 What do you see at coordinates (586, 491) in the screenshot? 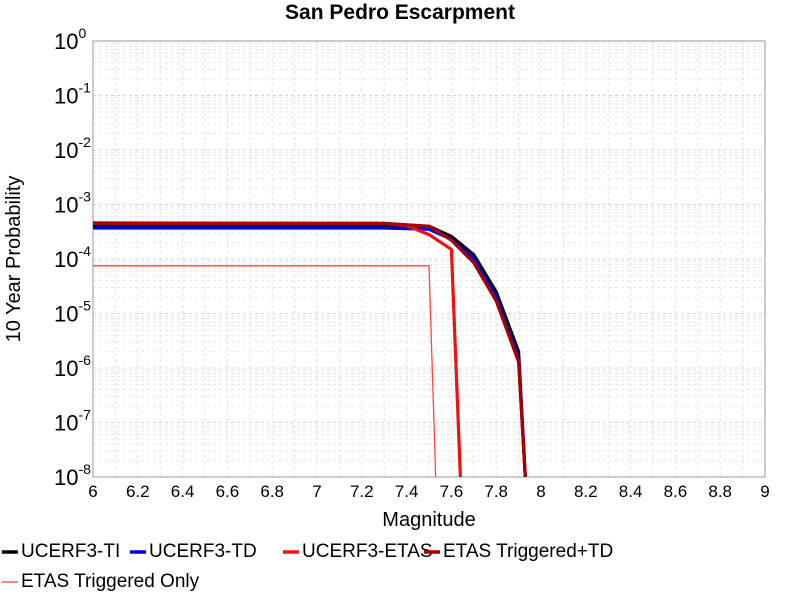
I see `x-tick-label: 8.2` at bounding box center [586, 491].